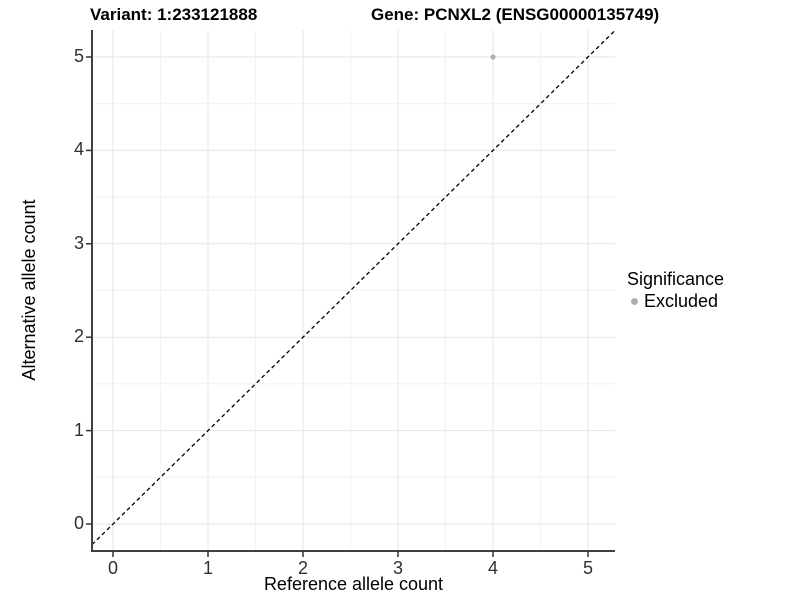 The width and height of the screenshot is (800, 600). What do you see at coordinates (78, 523) in the screenshot?
I see `y-tick-label: 0` at bounding box center [78, 523].